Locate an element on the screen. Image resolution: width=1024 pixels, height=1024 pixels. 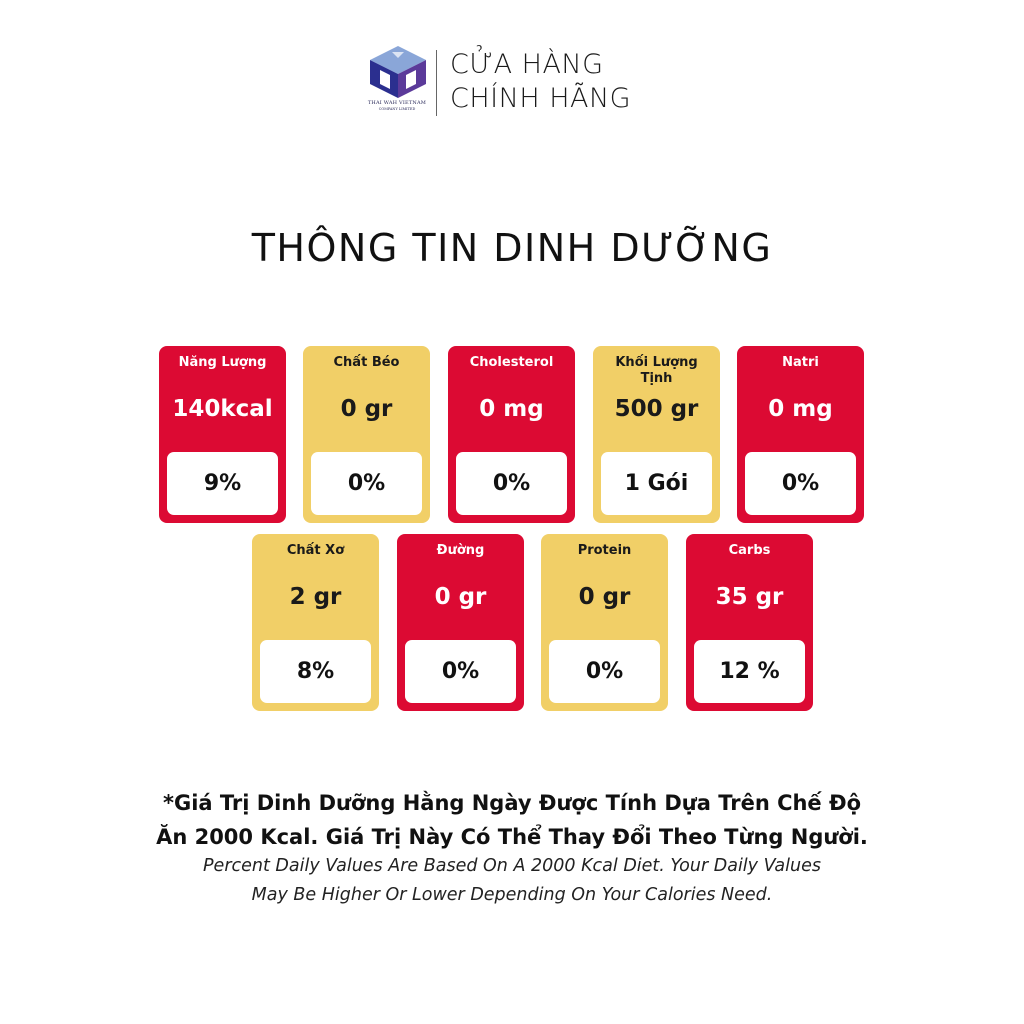
nutrient-label: Chất Xơ is located at coordinates (315, 550).